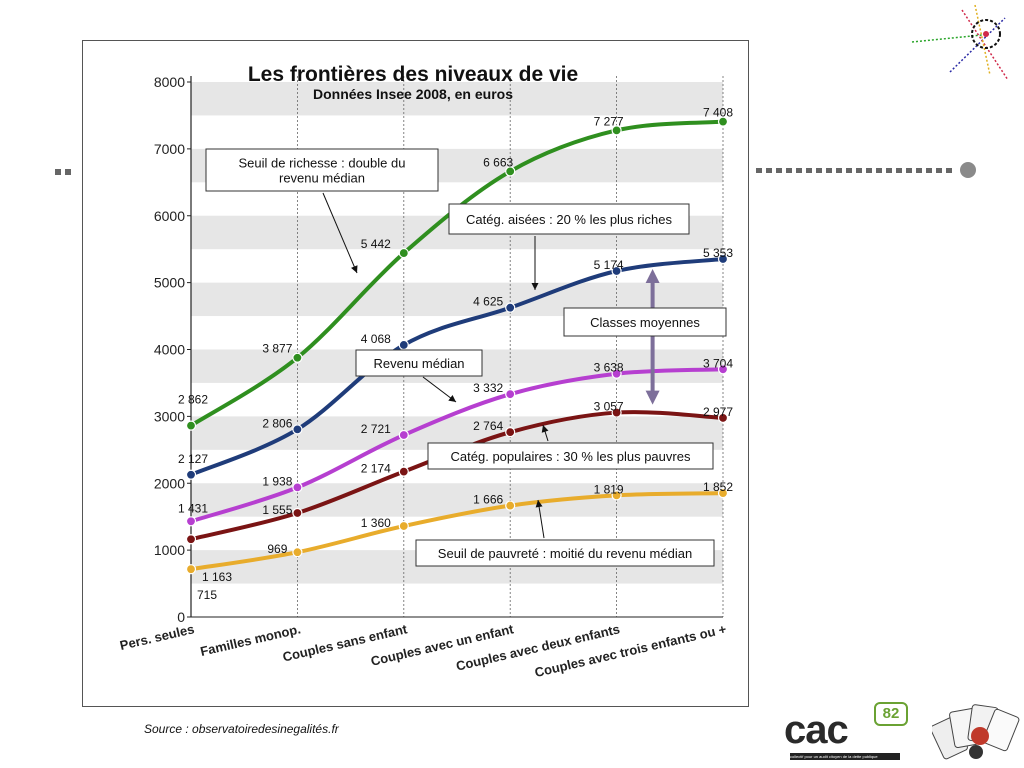 The image size is (1024, 768). I want to click on crosshair-icon, so click(960, 42).